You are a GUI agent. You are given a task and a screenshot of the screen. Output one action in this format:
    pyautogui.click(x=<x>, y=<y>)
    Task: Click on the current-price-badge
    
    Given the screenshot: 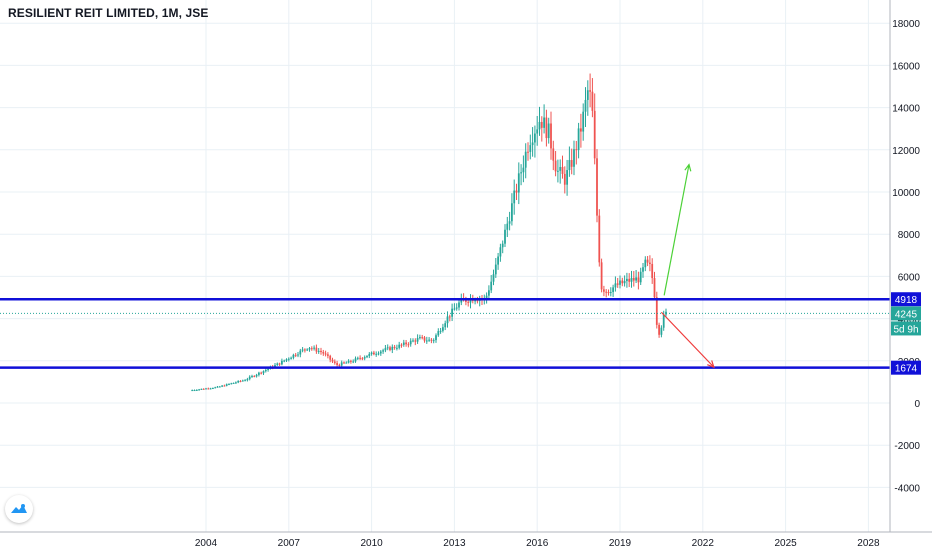 What is the action you would take?
    pyautogui.click(x=906, y=313)
    